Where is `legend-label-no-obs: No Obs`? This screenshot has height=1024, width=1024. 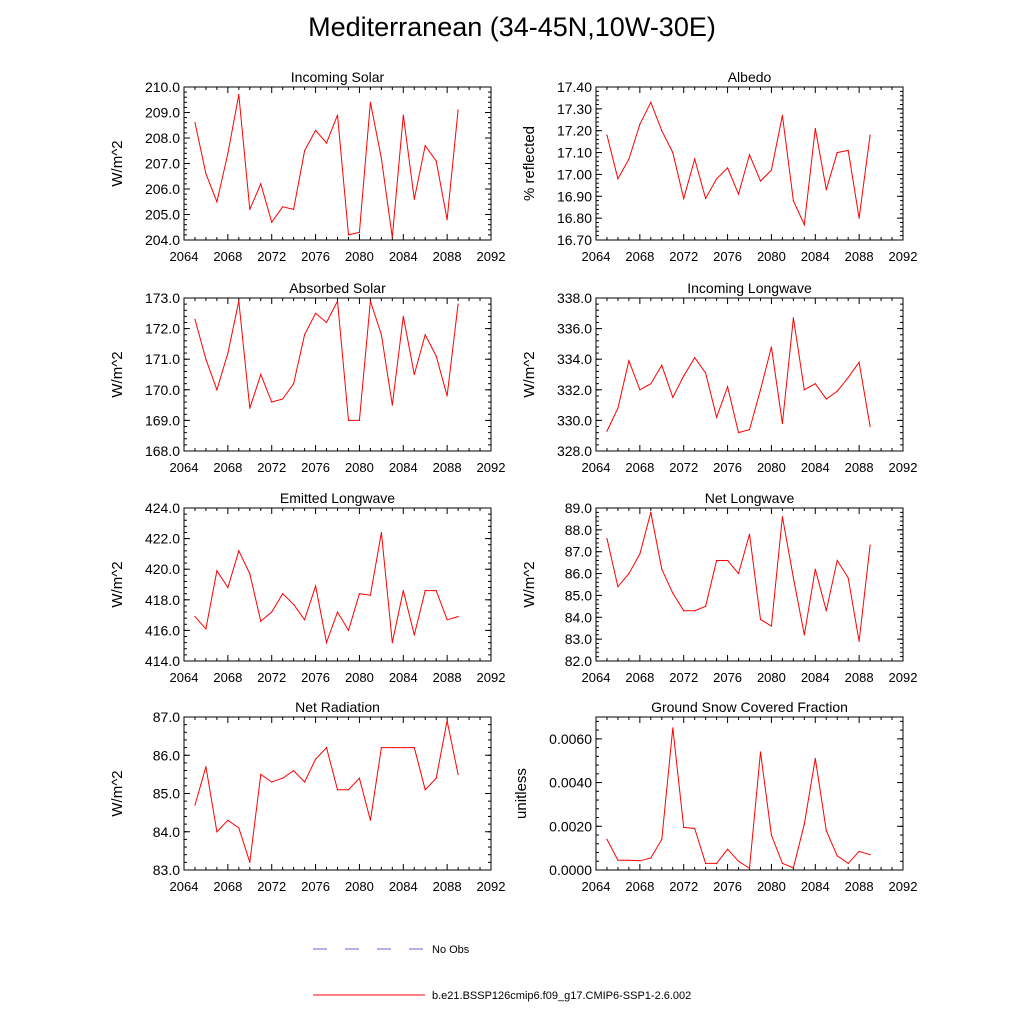 legend-label-no-obs: No Obs is located at coordinates (451, 950).